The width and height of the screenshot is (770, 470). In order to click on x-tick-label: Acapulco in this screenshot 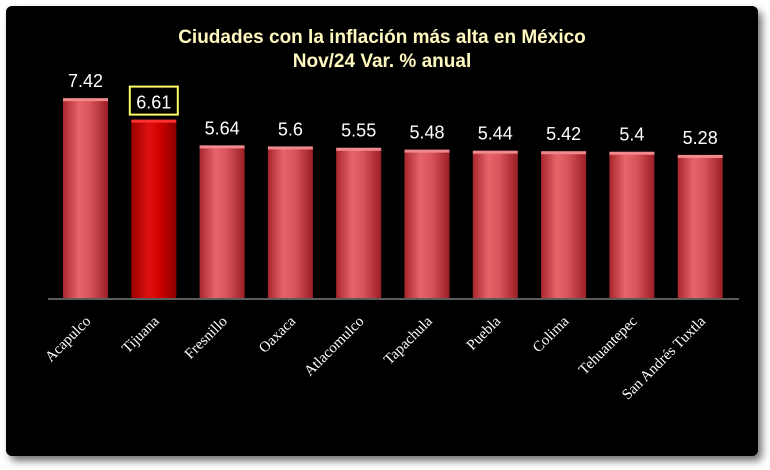, I will do `click(68, 340)`.